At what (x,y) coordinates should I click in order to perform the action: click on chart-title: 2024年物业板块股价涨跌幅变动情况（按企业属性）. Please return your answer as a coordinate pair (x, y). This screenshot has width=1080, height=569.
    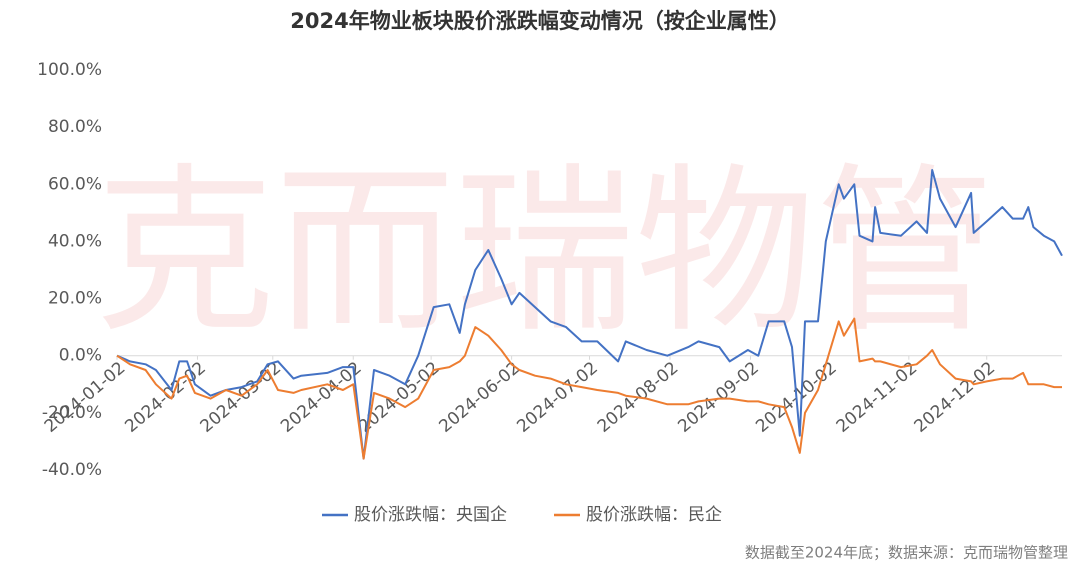
    Looking at the image, I should click on (539, 21).